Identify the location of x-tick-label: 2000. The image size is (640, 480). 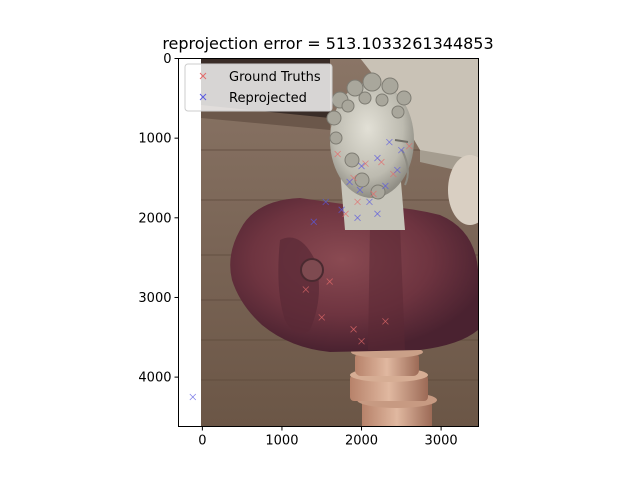
(361, 441).